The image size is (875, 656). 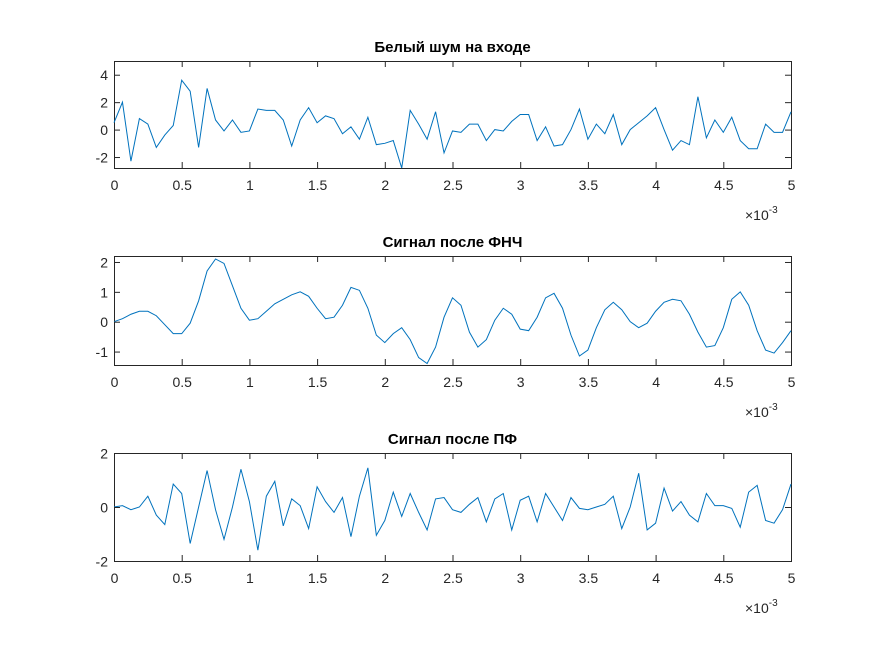 I want to click on y-tick-label: 1, so click(x=104, y=292).